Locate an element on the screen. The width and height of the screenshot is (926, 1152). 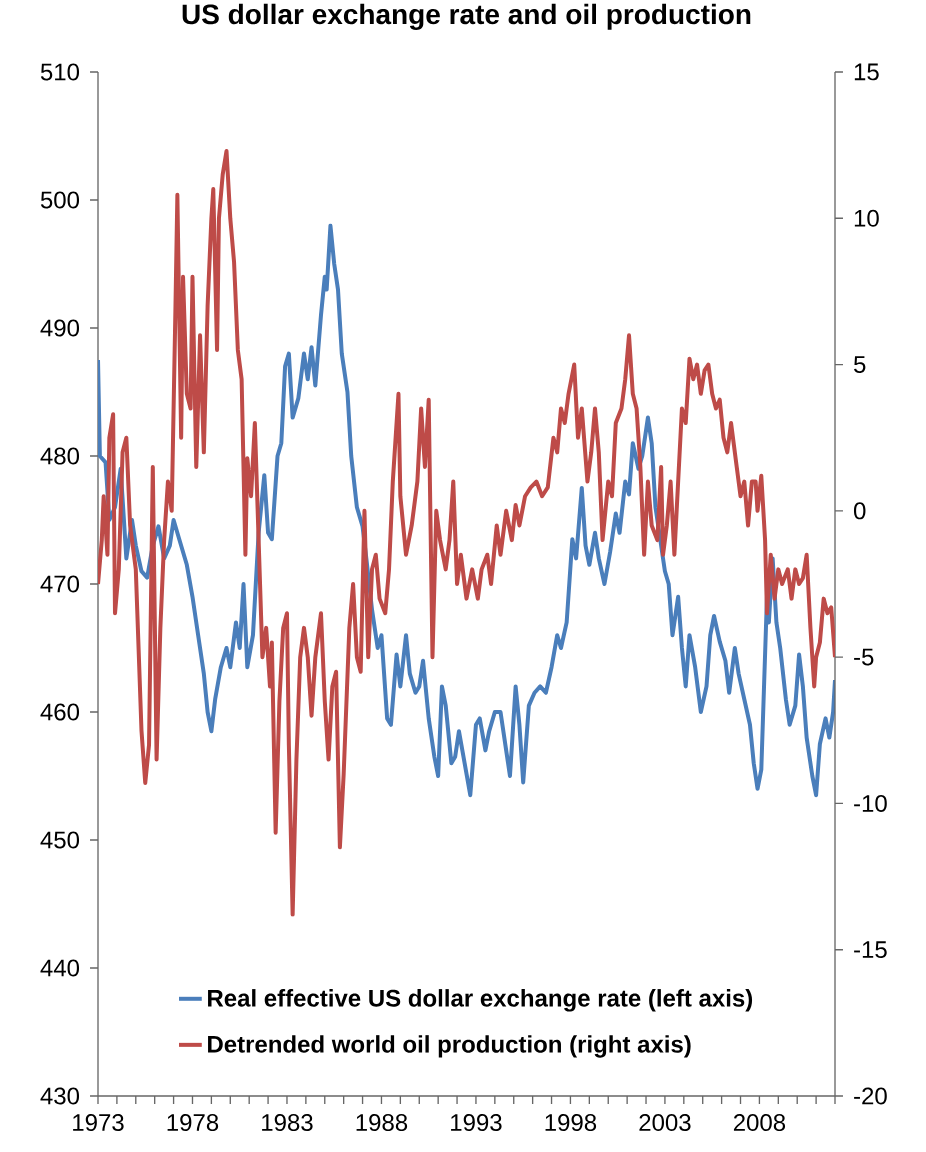
y-tick-label: 450 is located at coordinates (60, 840).